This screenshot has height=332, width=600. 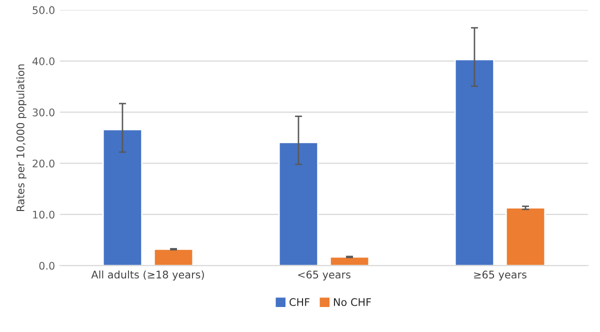 I want to click on y-tick-label: 50.0, so click(x=43, y=10).